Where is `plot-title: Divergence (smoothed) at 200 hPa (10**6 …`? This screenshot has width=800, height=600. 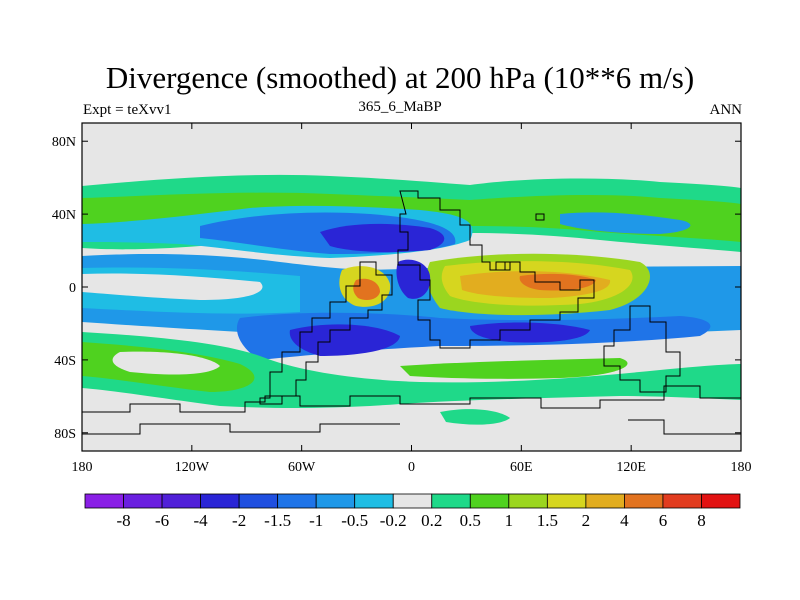 plot-title: Divergence (smoothed) at 200 hPa (10**6 … is located at coordinates (400, 77).